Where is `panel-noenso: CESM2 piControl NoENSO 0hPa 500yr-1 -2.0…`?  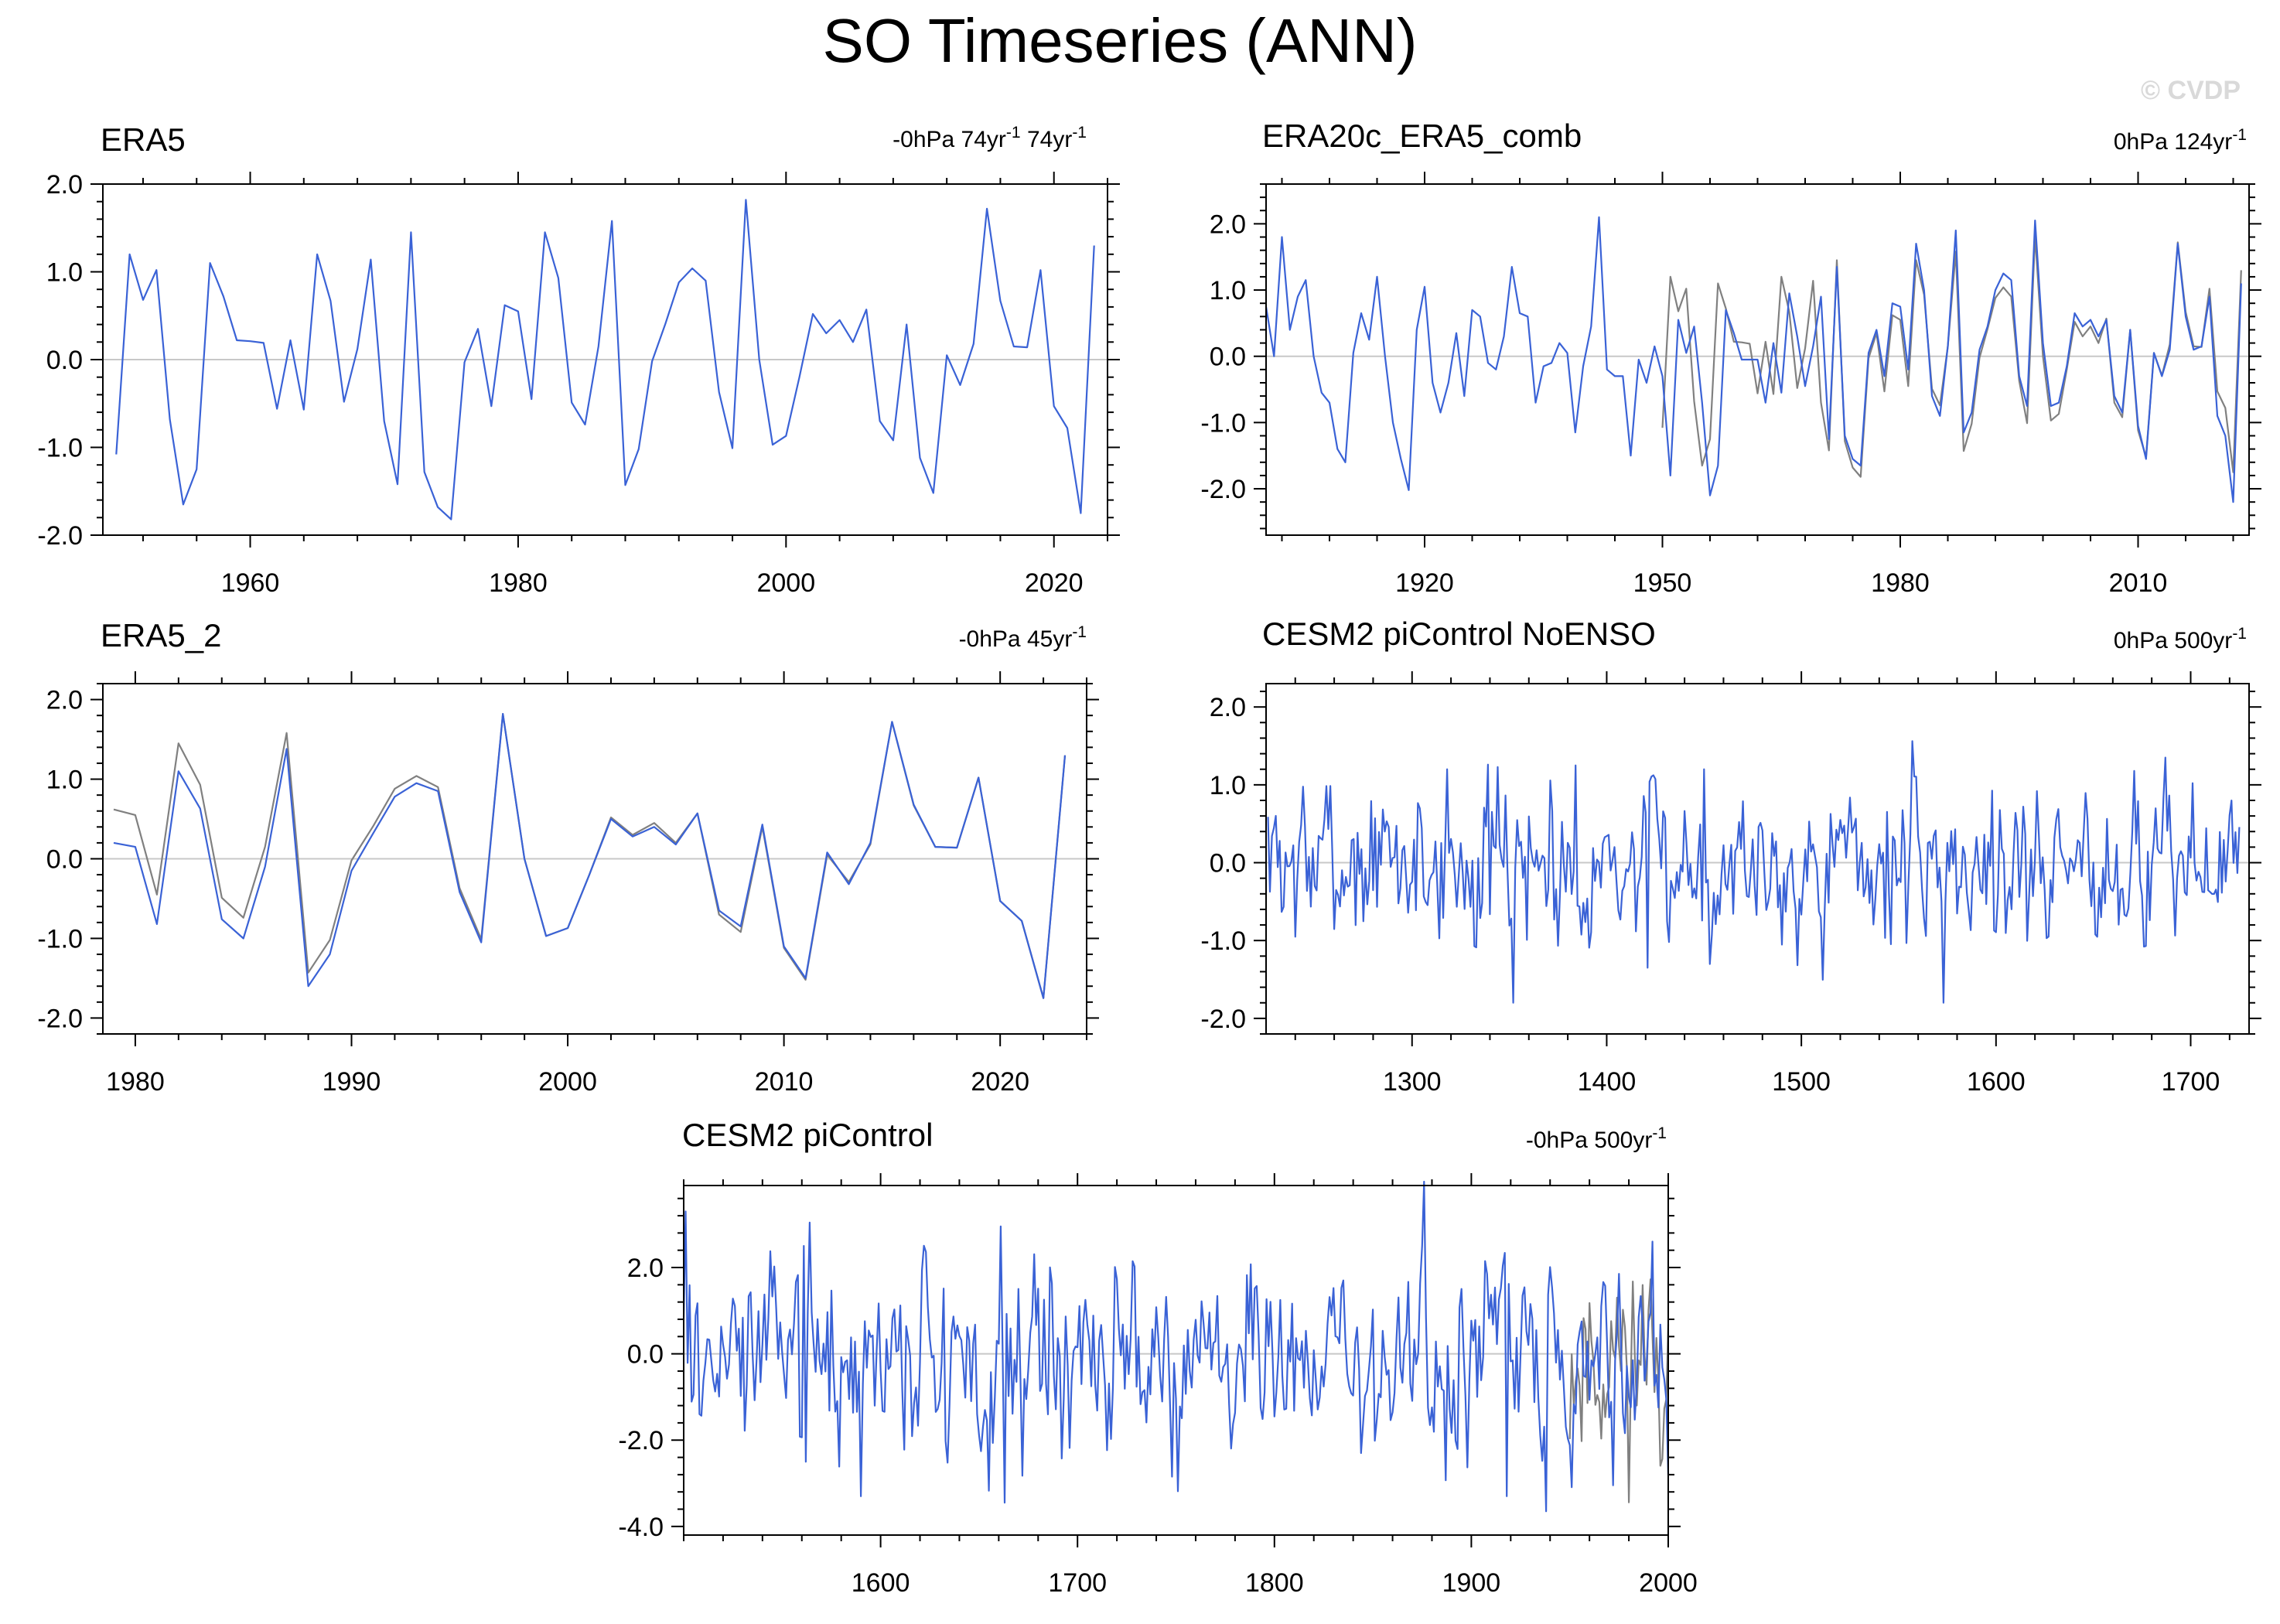 panel-noenso: CESM2 piControl NoENSO 0hPa 500yr-1 -2.0… is located at coordinates (1730, 856).